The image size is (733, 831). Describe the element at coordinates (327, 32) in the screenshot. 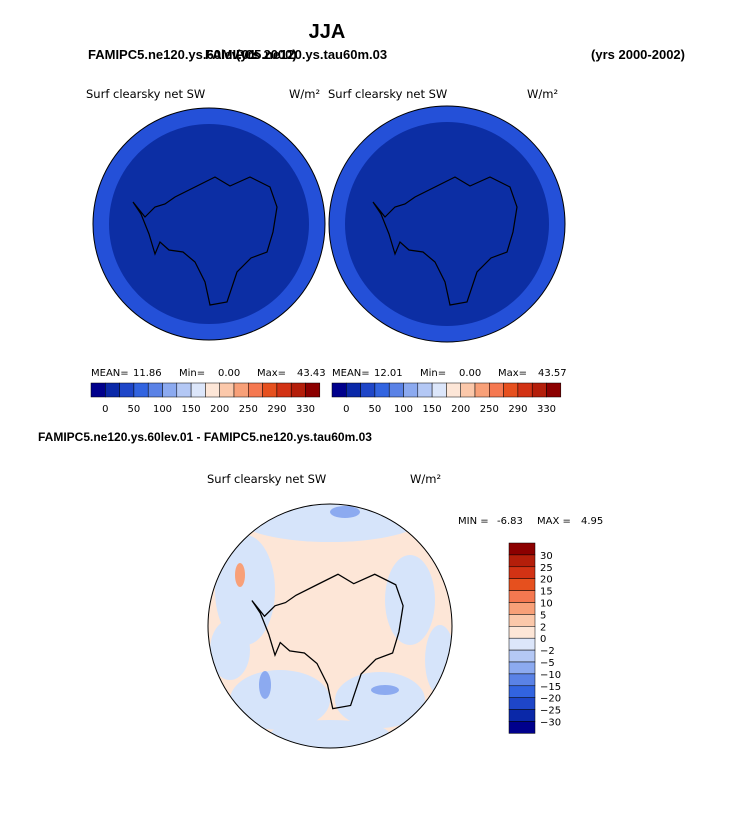

I see `title: JJA` at that location.